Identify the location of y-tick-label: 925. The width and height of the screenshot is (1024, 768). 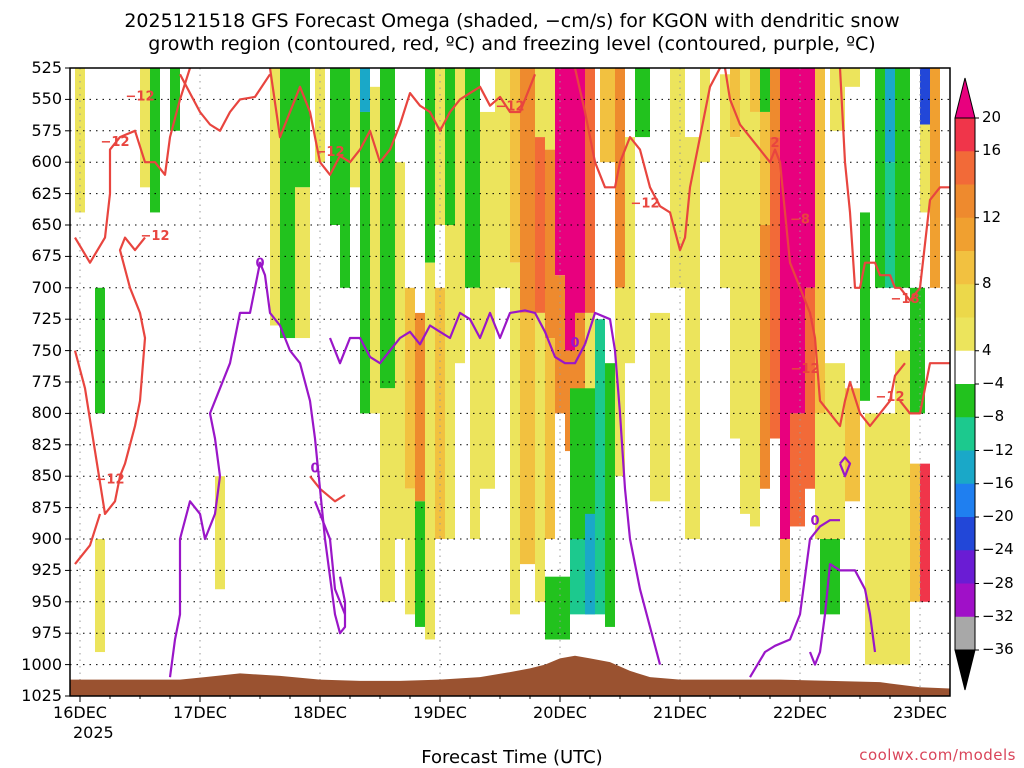
(46, 570).